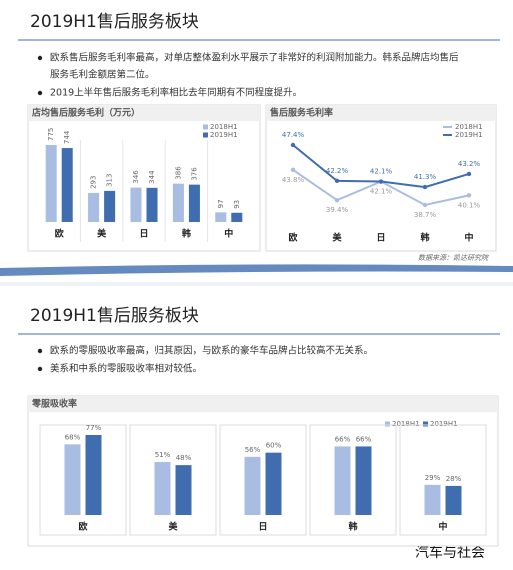 Image resolution: width=513 pixels, height=570 pixels. What do you see at coordinates (453, 258) in the screenshot?
I see `source: 数据来源：凯达研究院` at bounding box center [453, 258].